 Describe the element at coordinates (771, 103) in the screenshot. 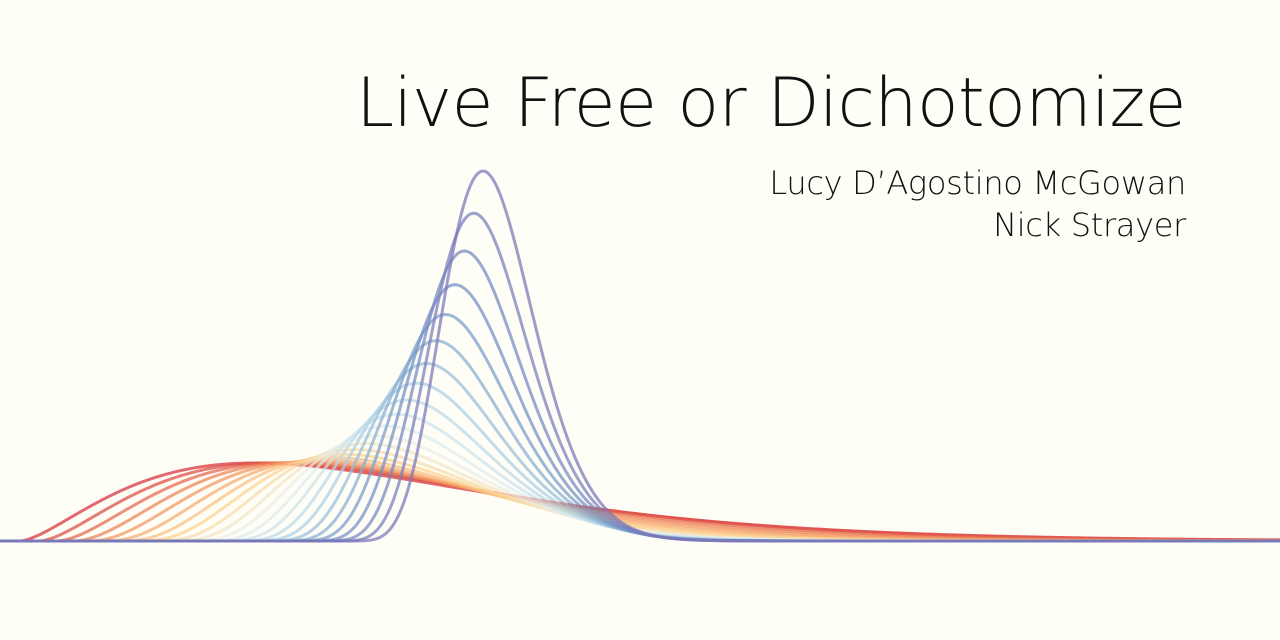

I see `page-title: Live Free or Dichotomize` at that location.